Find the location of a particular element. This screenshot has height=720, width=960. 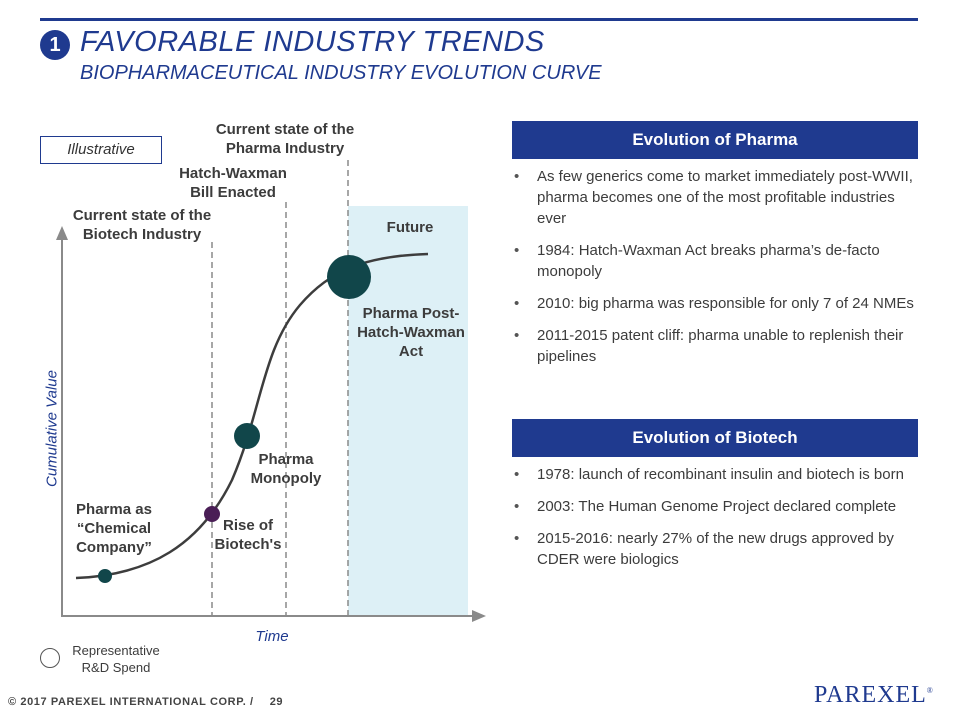

logo-registered-mark: ® is located at coordinates (929, 690).